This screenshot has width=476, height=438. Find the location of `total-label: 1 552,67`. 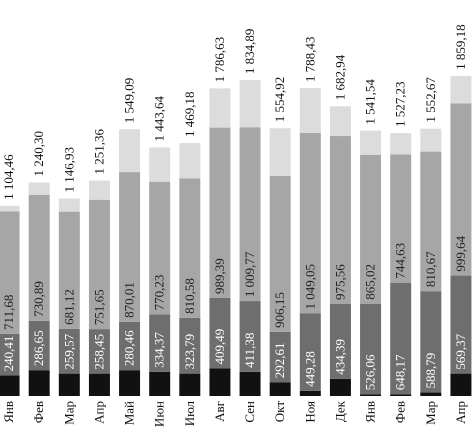

total-label: 1 552,67 is located at coordinates (430, 100).